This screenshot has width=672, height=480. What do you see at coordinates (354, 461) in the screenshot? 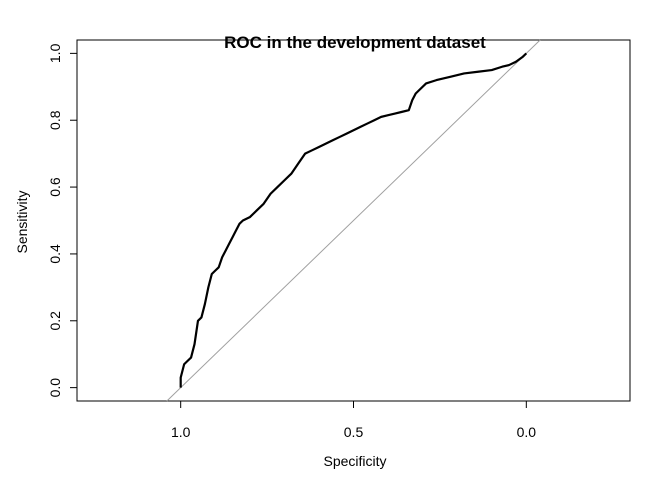
I see `x-axis-label: Specificity` at bounding box center [354, 461].